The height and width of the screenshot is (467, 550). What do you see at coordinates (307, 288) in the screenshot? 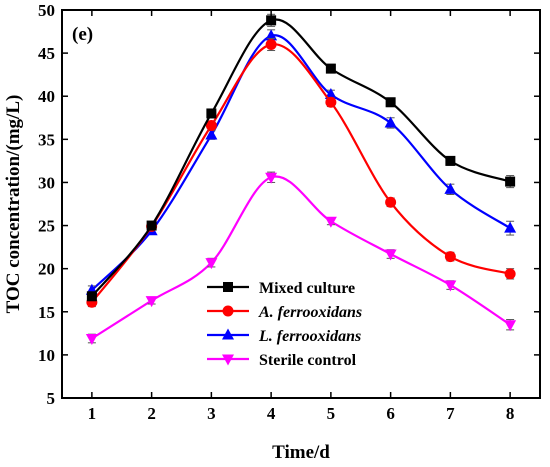
I see `legend-label: Mixed culture` at bounding box center [307, 288].